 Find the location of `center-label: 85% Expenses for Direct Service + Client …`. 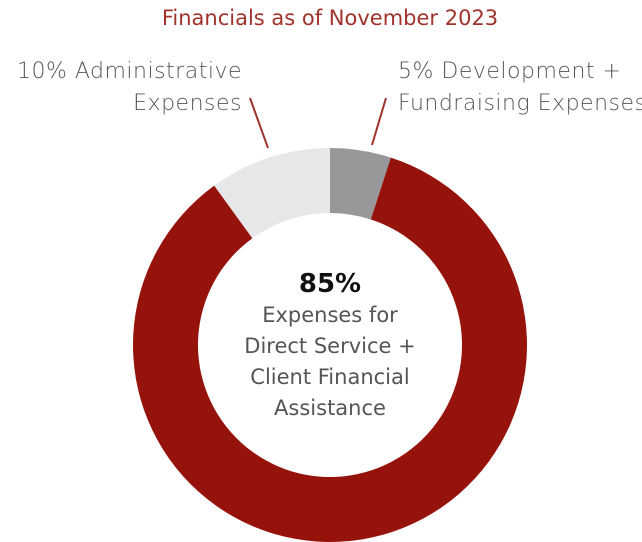

center-label: 85% Expenses for Direct Service + Client … is located at coordinates (330, 346).